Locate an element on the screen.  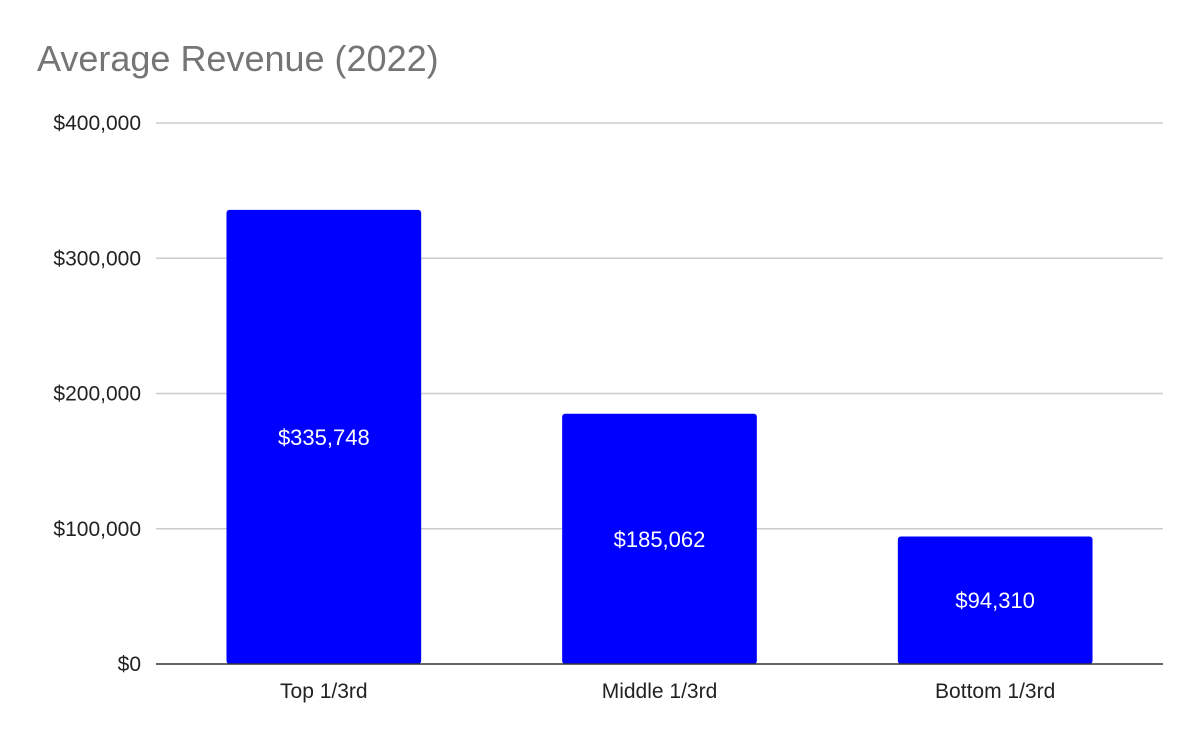
y-tick-label: $300,000 is located at coordinates (97, 258).